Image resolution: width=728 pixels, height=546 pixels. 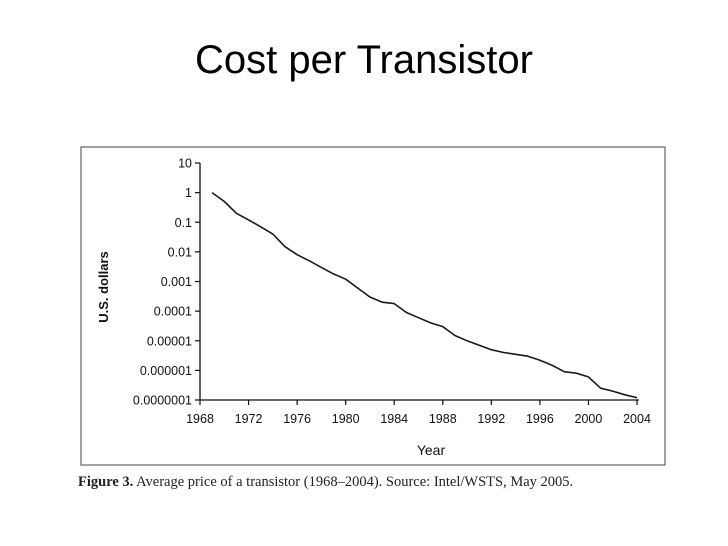 What do you see at coordinates (364, 60) in the screenshot?
I see `slide-title: Cost per Transistor` at bounding box center [364, 60].